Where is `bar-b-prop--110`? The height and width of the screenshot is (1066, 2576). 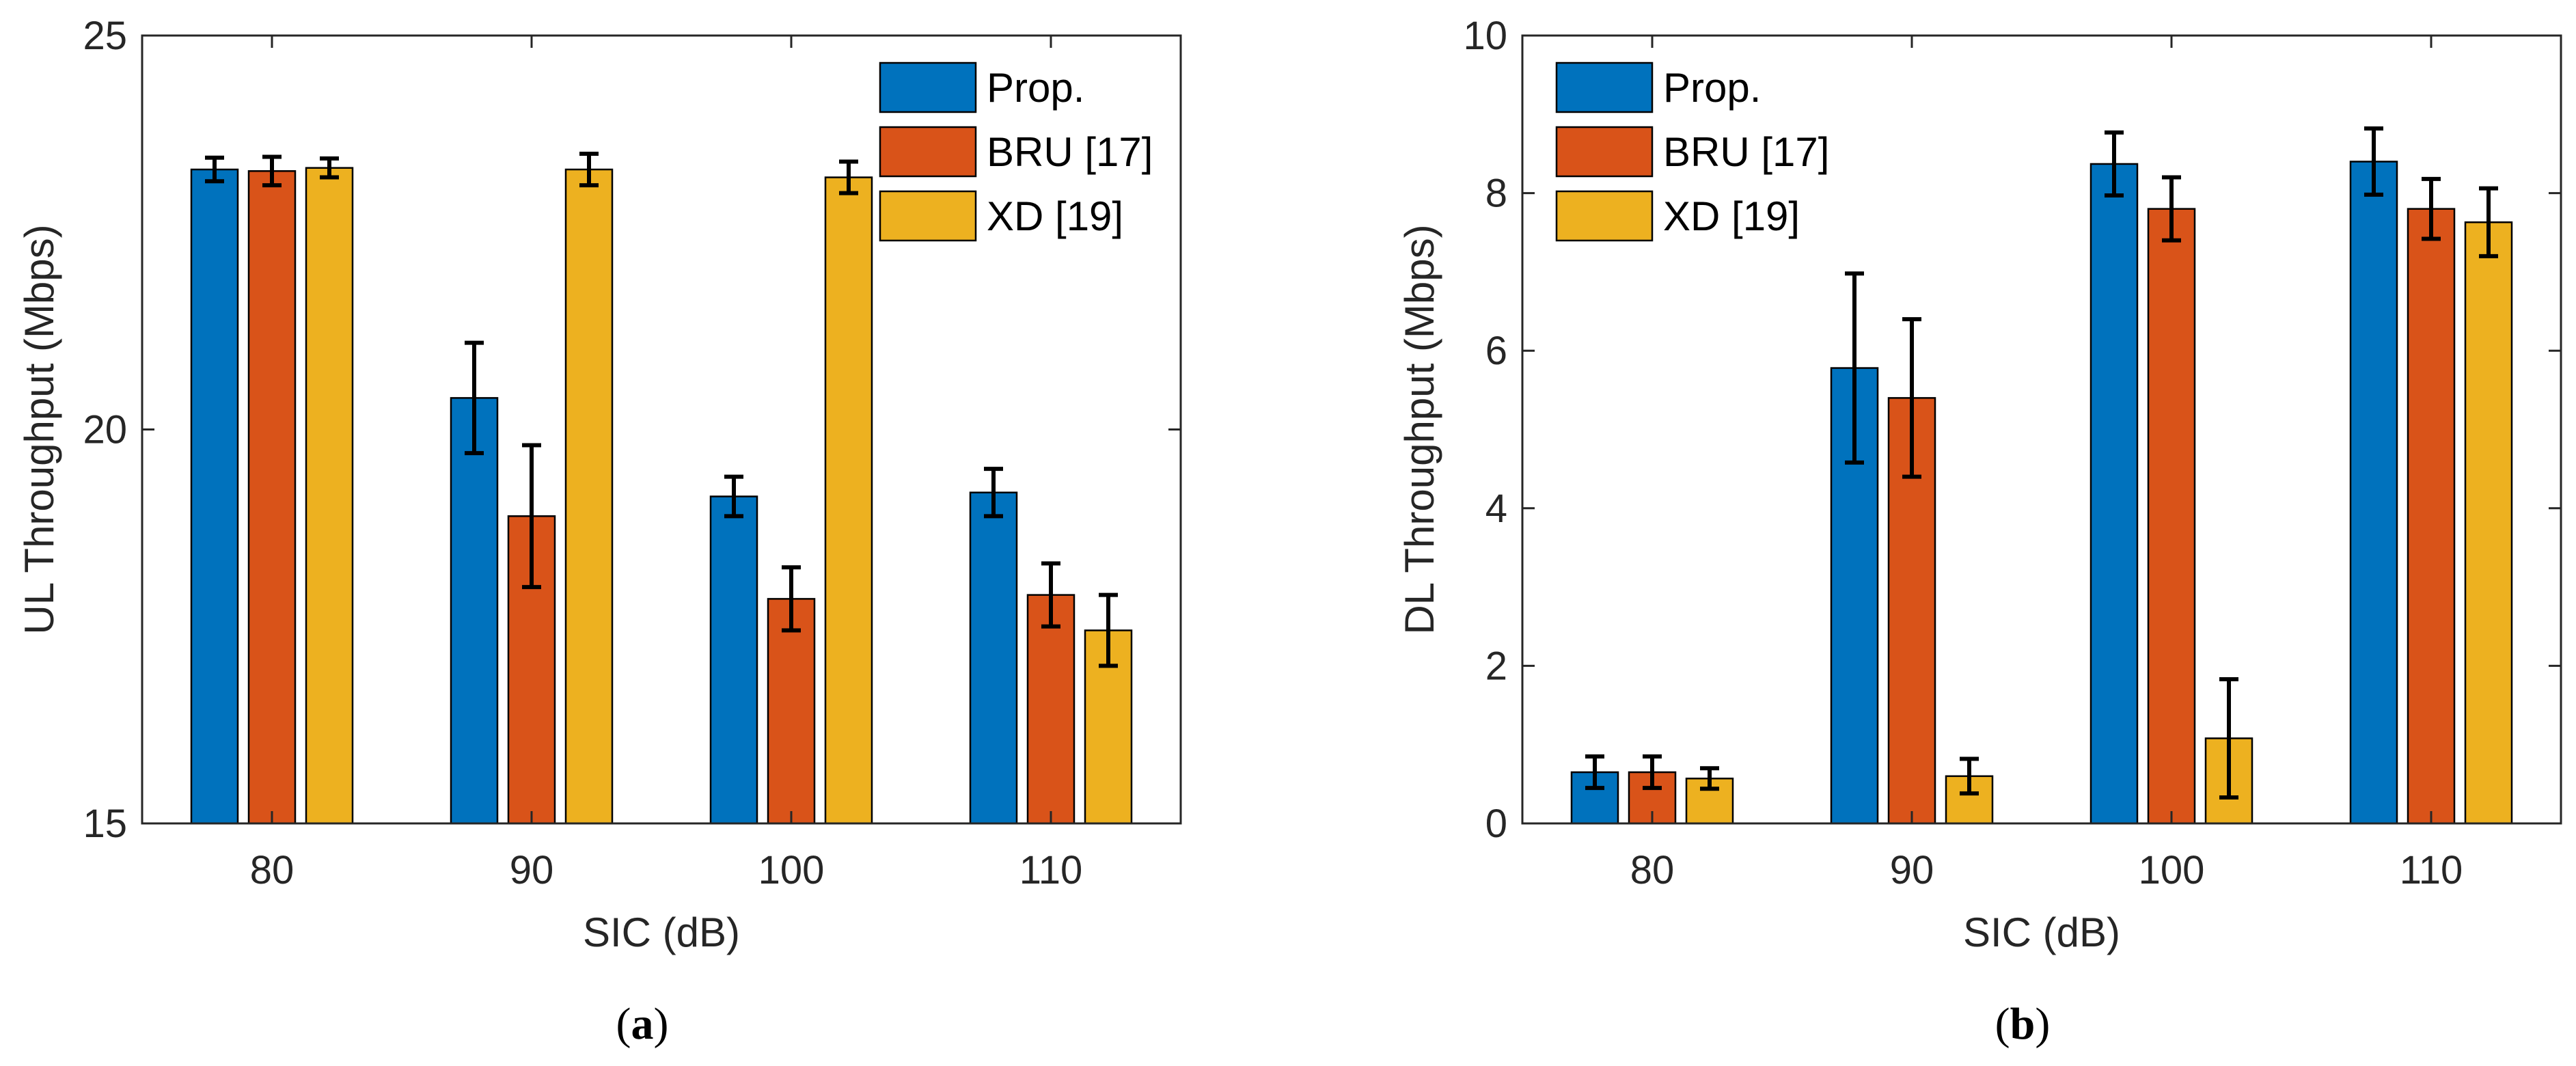
bar-b-prop--110 is located at coordinates (2373, 493).